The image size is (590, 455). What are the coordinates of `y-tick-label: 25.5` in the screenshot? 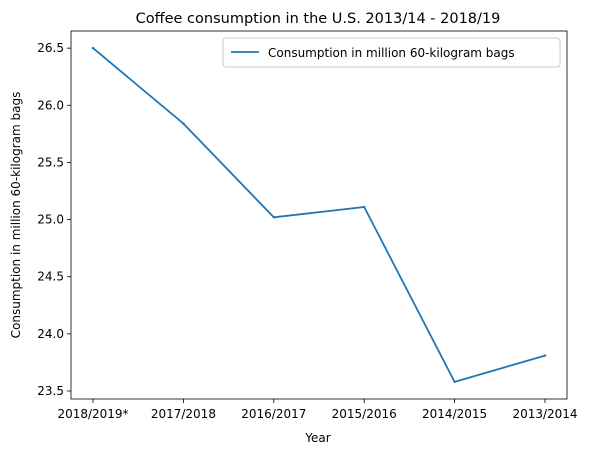 It's located at (50, 162).